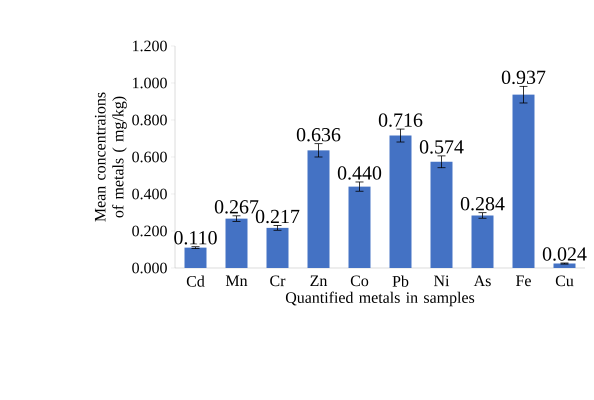  Describe the element at coordinates (149, 120) in the screenshot. I see `y-tick-label: 0.800` at that location.